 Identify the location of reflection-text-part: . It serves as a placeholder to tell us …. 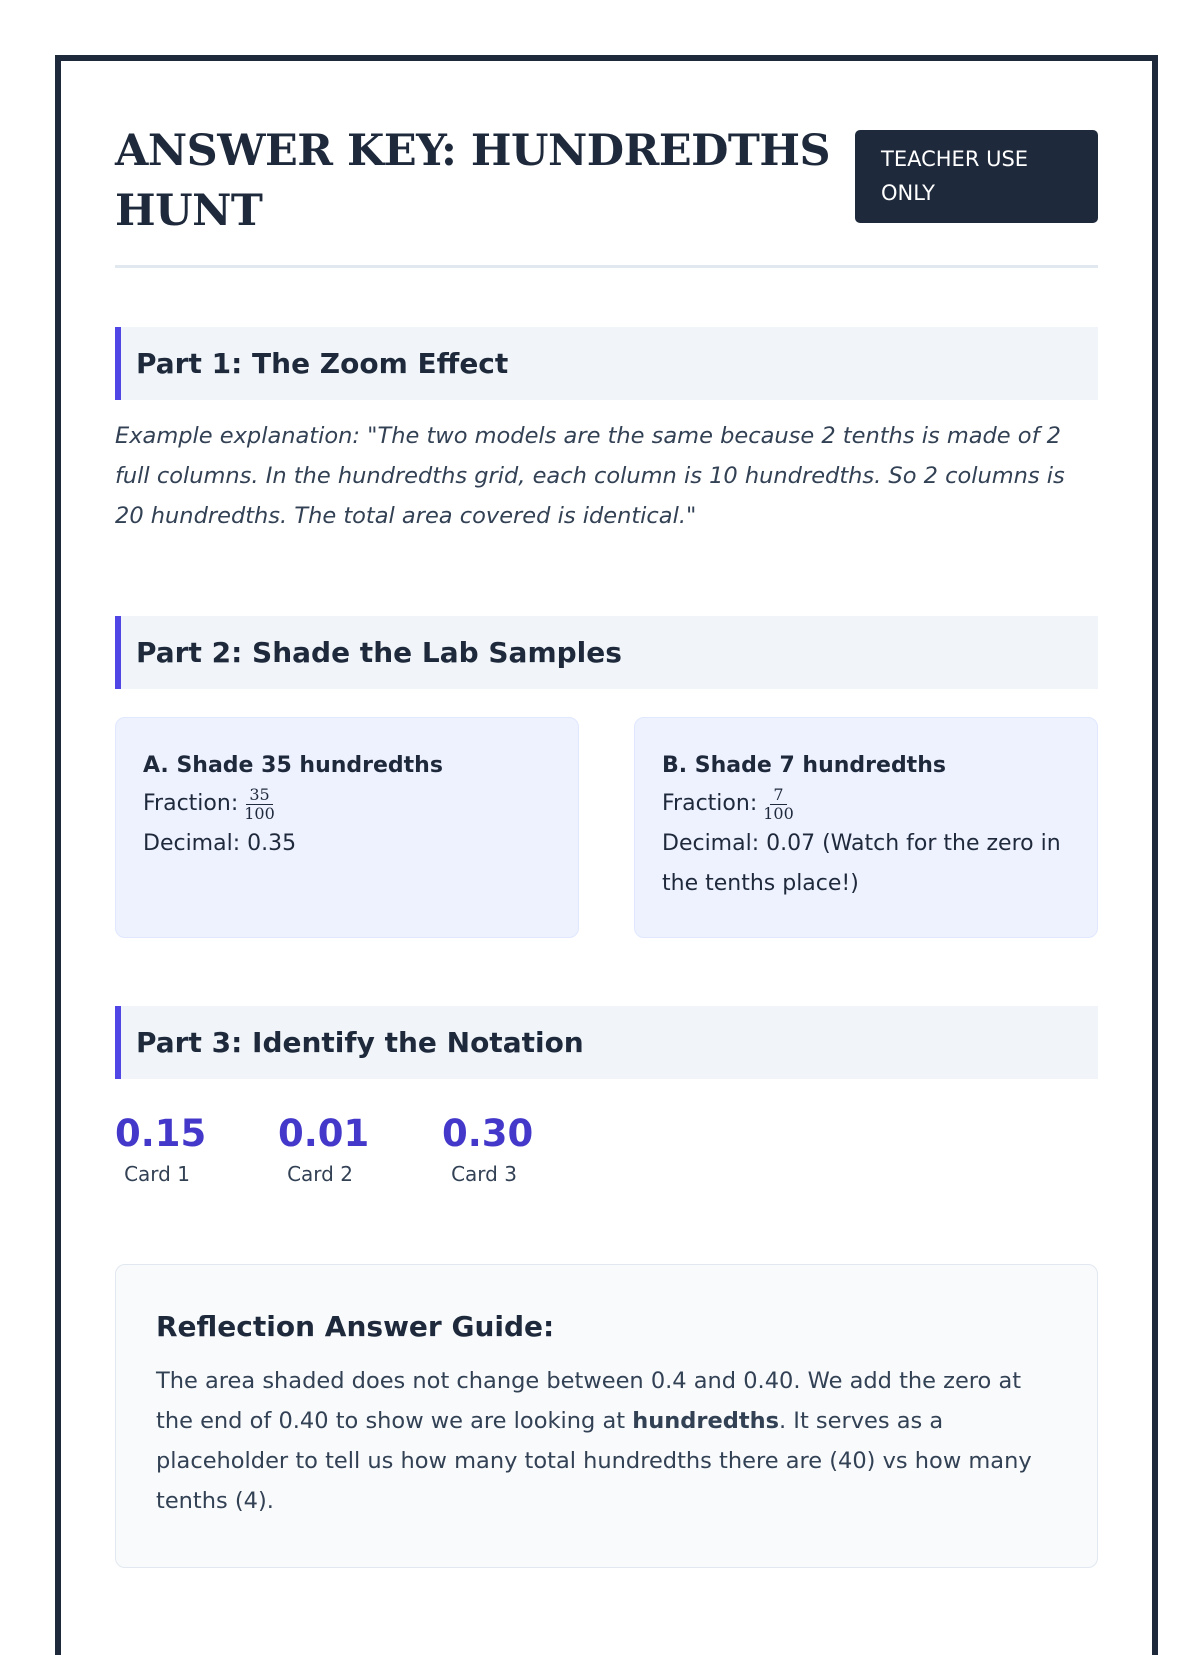
(594, 1461).